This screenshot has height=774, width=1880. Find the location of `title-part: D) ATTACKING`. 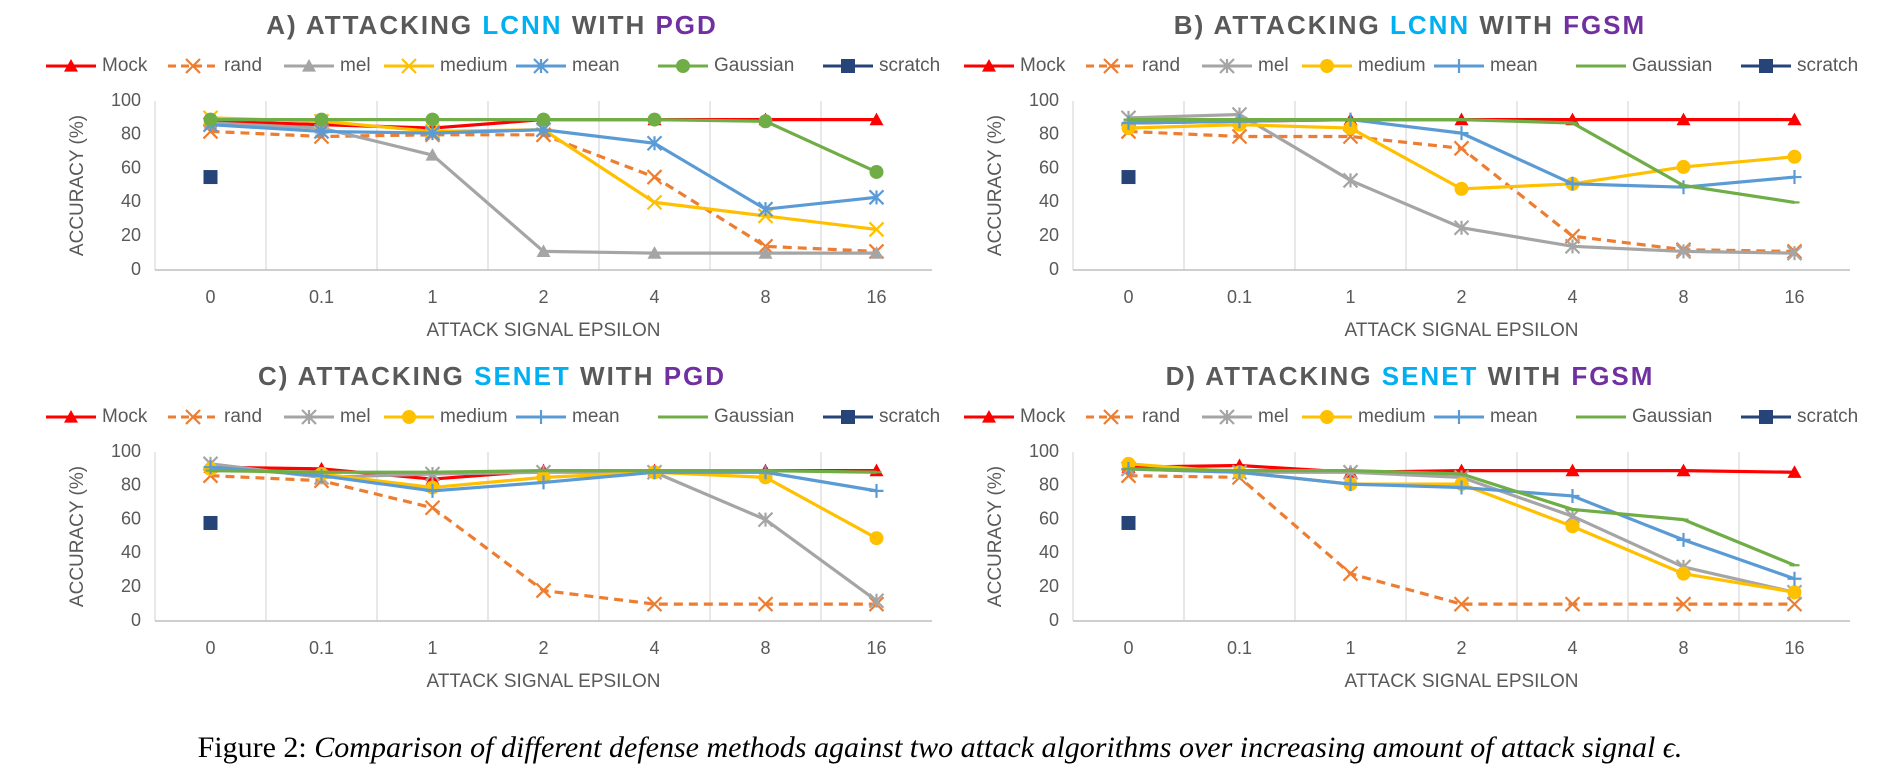

title-part: D) ATTACKING is located at coordinates (1269, 376).